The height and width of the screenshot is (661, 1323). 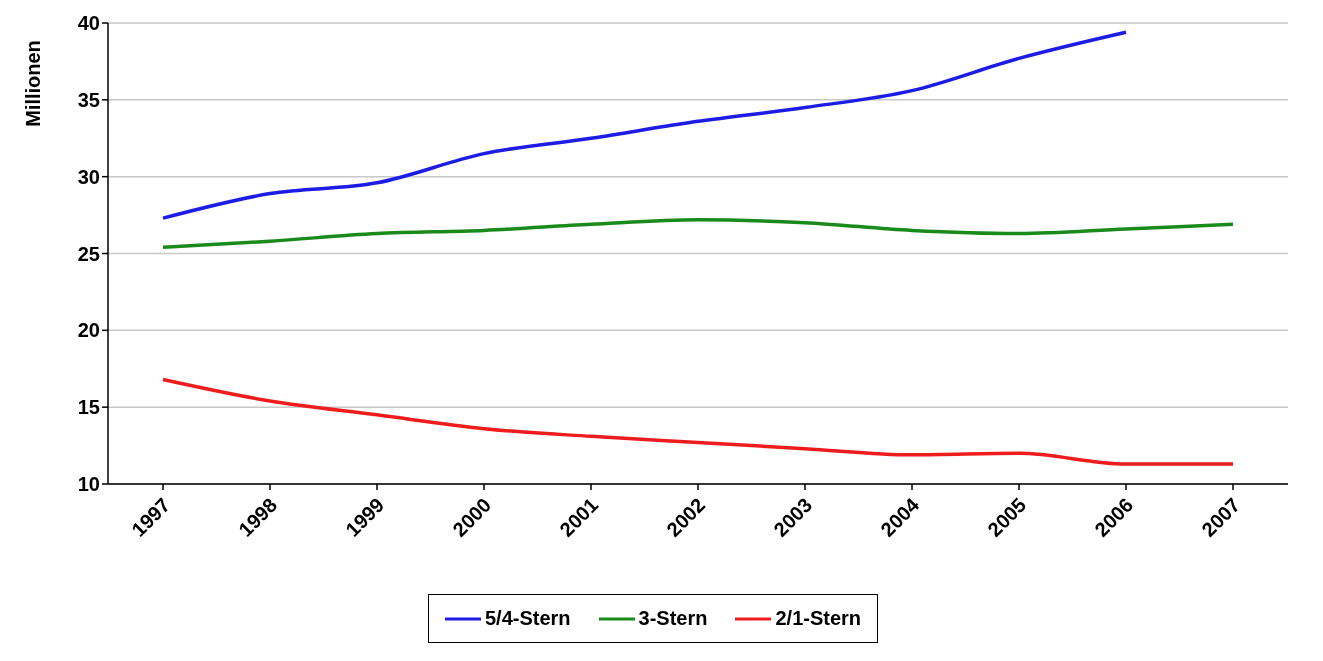 What do you see at coordinates (818, 618) in the screenshot?
I see `legend-label: 2/1-Stern` at bounding box center [818, 618].